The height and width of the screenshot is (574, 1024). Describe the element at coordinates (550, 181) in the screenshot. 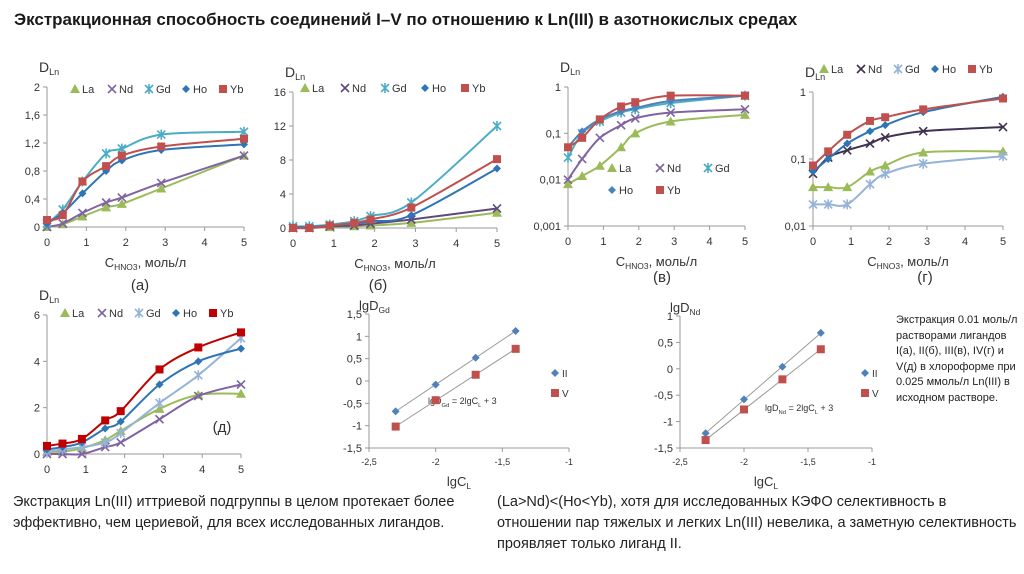

I see `y-tick-label: 0,01` at that location.